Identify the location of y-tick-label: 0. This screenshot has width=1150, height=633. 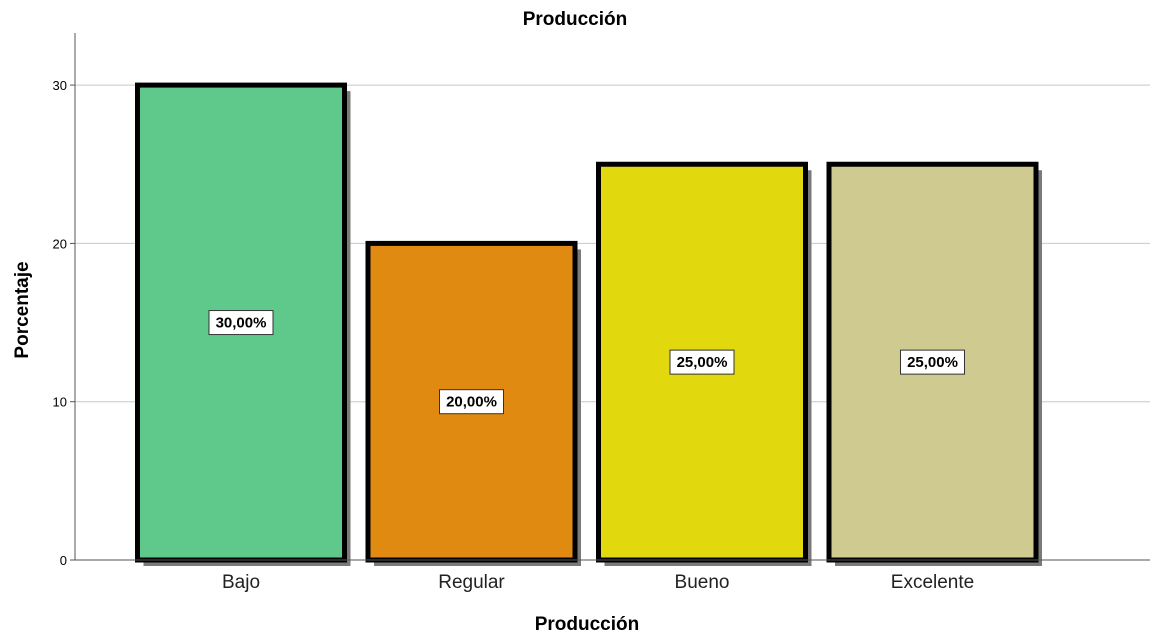
(63, 560).